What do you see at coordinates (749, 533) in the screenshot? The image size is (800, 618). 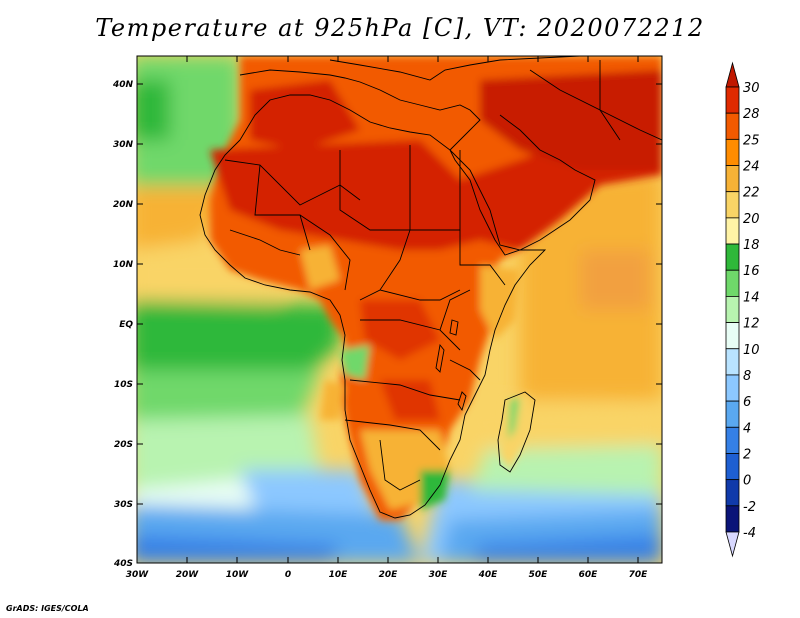 I see `colorbar-label: -4` at bounding box center [749, 533].